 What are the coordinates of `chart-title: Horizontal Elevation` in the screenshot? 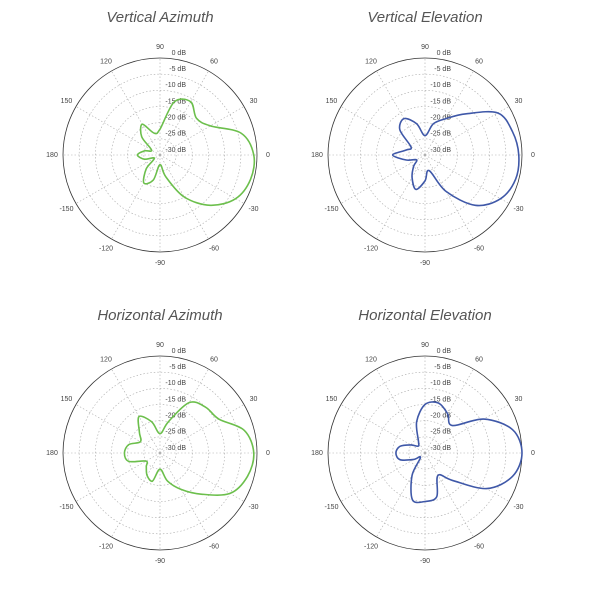 It's located at (424, 315).